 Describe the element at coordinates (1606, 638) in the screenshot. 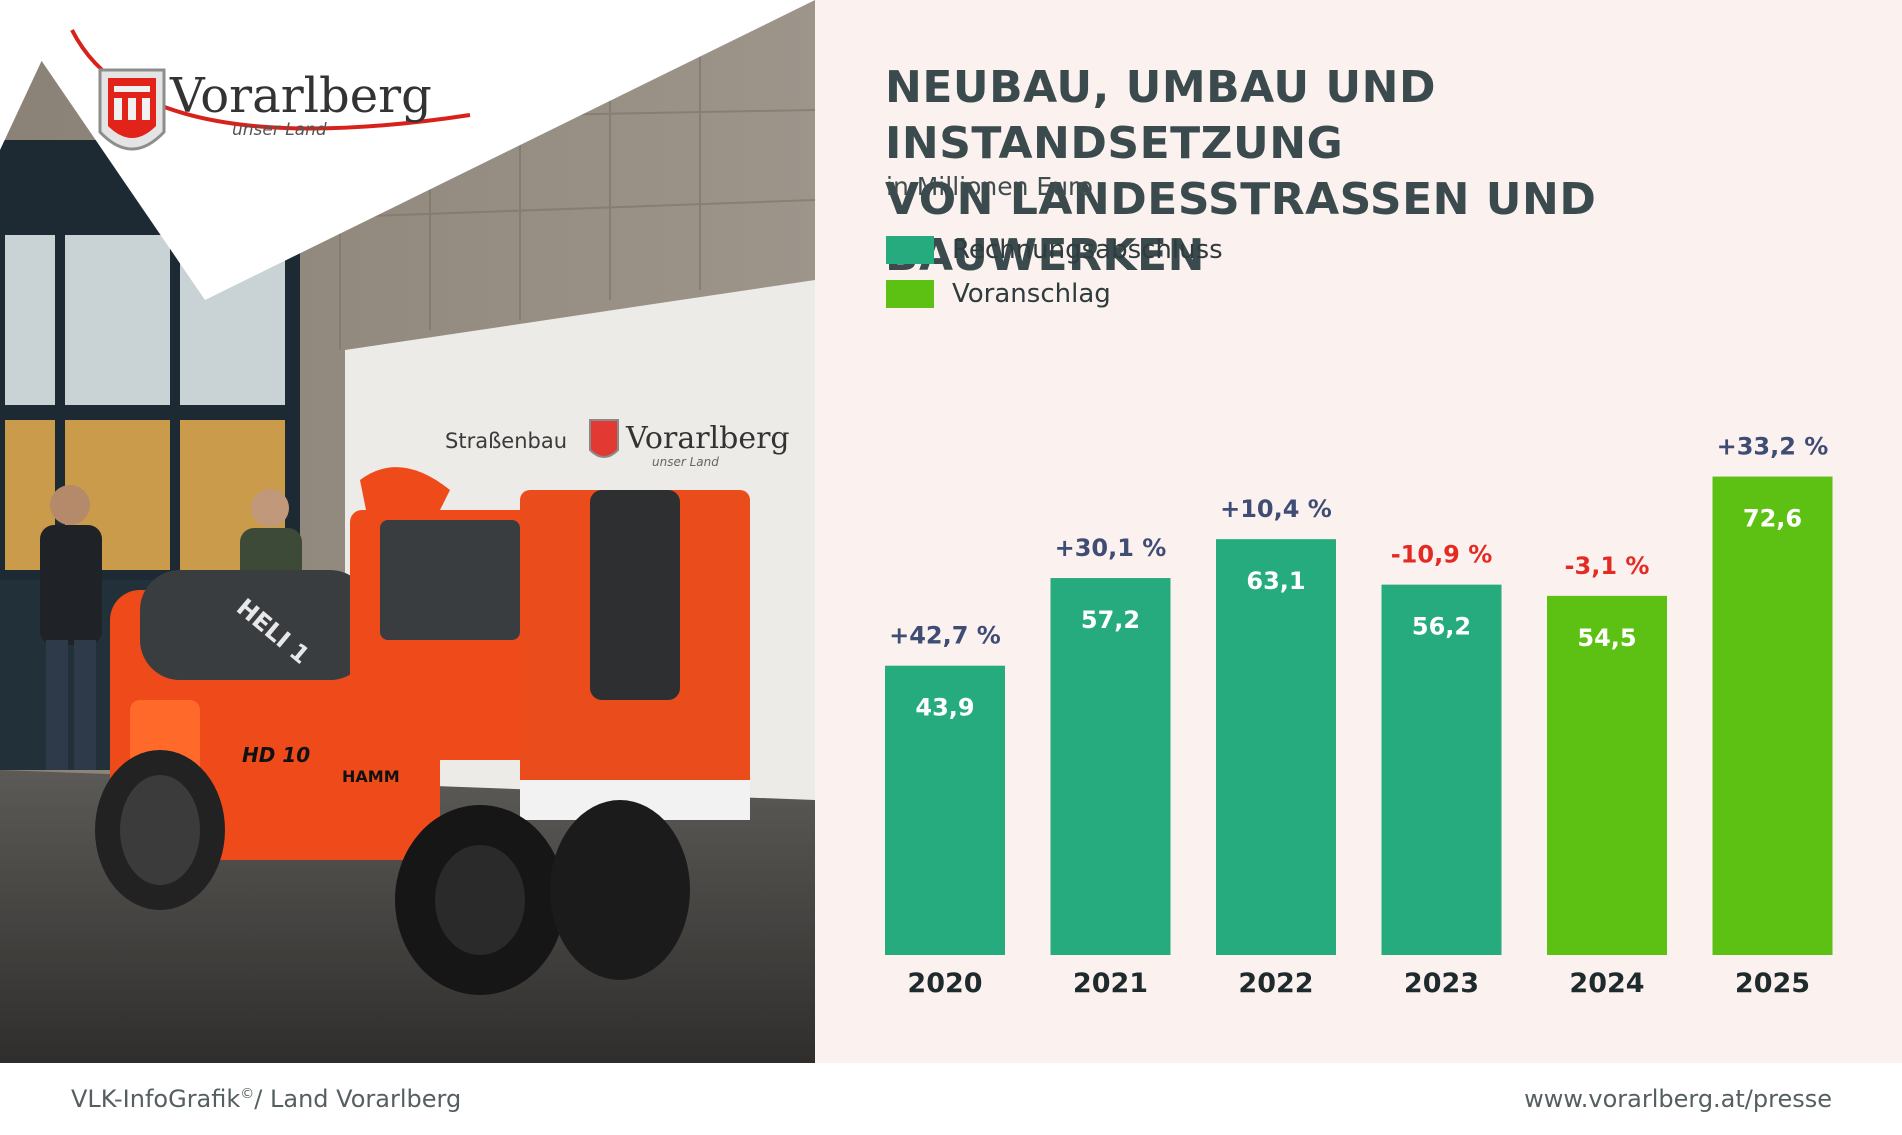

I see `bar-value-label-2024: 54,5` at that location.